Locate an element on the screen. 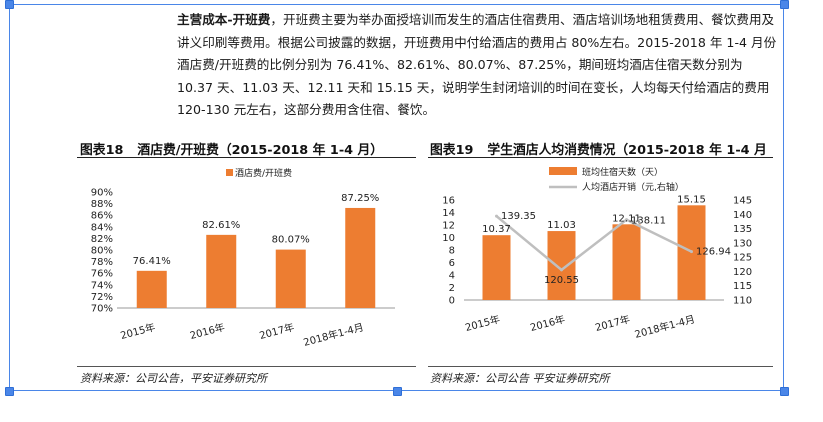 Image resolution: width=823 pixels, height=422 pixels. y-right-tick-label: 125 is located at coordinates (742, 258).